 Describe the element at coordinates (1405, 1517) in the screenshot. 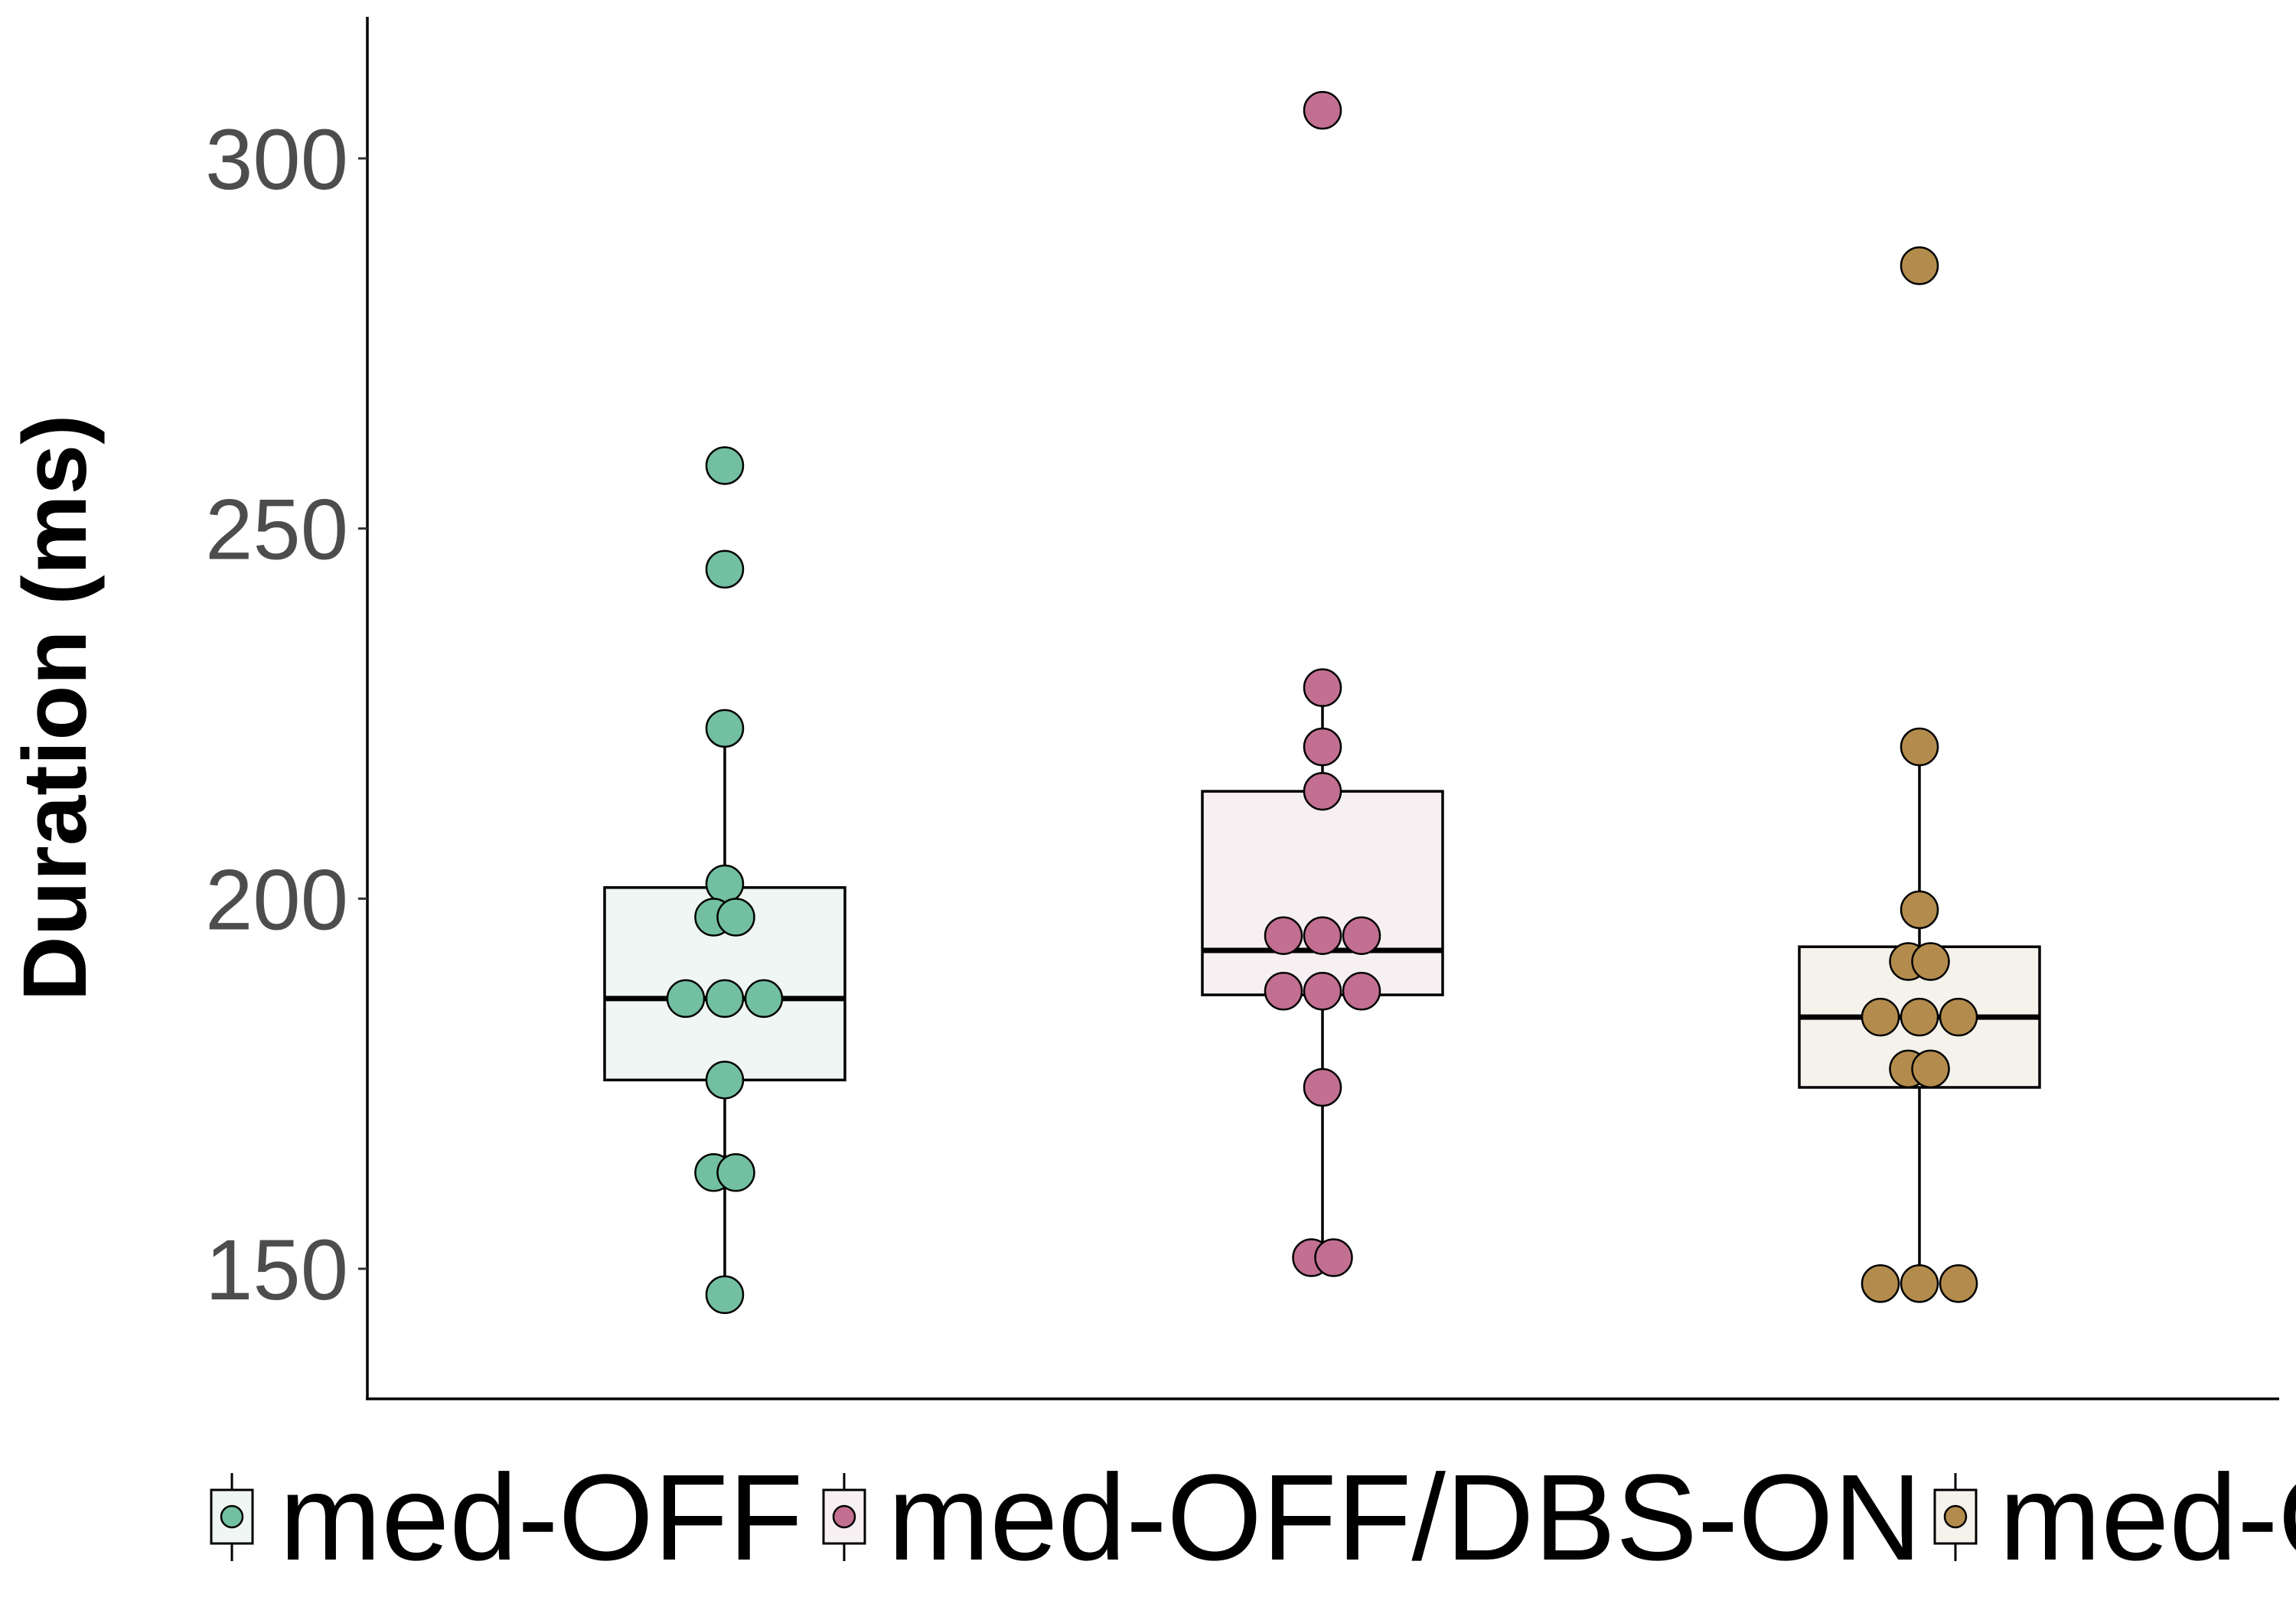

I see `legend-label: med-OFF/DBS-ON` at that location.